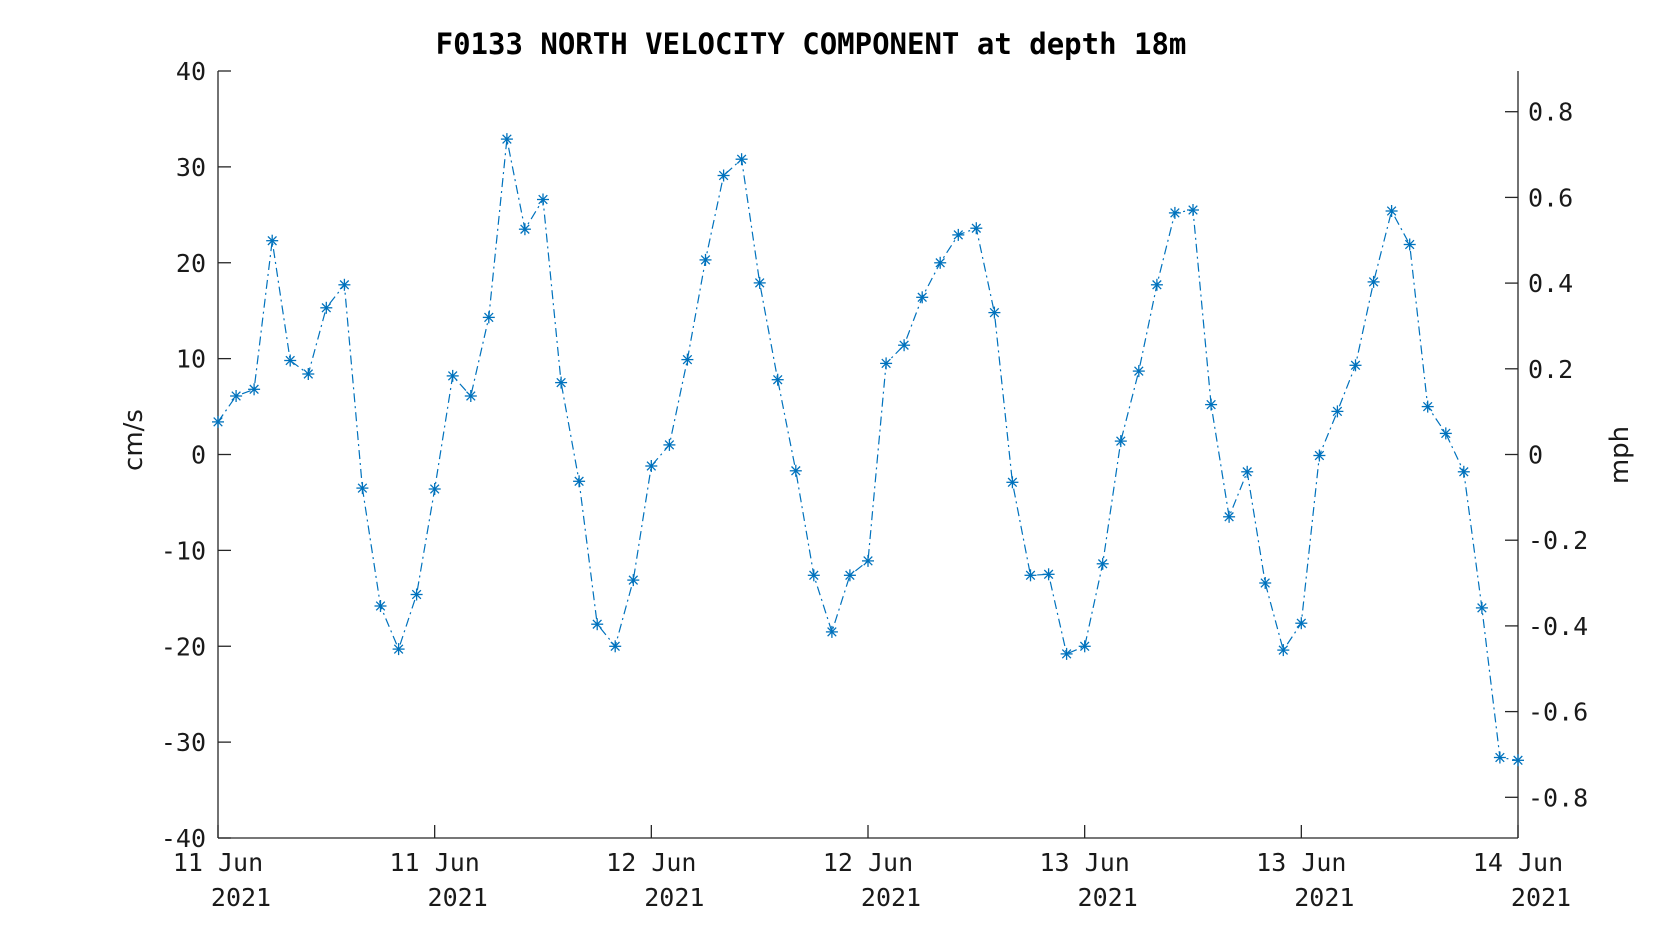 The height and width of the screenshot is (938, 1667). What do you see at coordinates (134, 440) in the screenshot?
I see `y-axis-label: cm/s` at bounding box center [134, 440].